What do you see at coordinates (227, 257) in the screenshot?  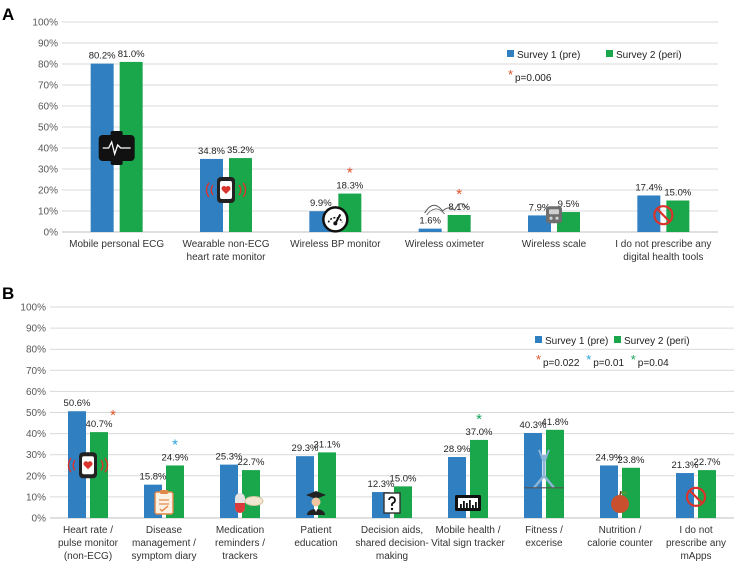 I see `x-category-label: heart rate monitor` at bounding box center [227, 257].